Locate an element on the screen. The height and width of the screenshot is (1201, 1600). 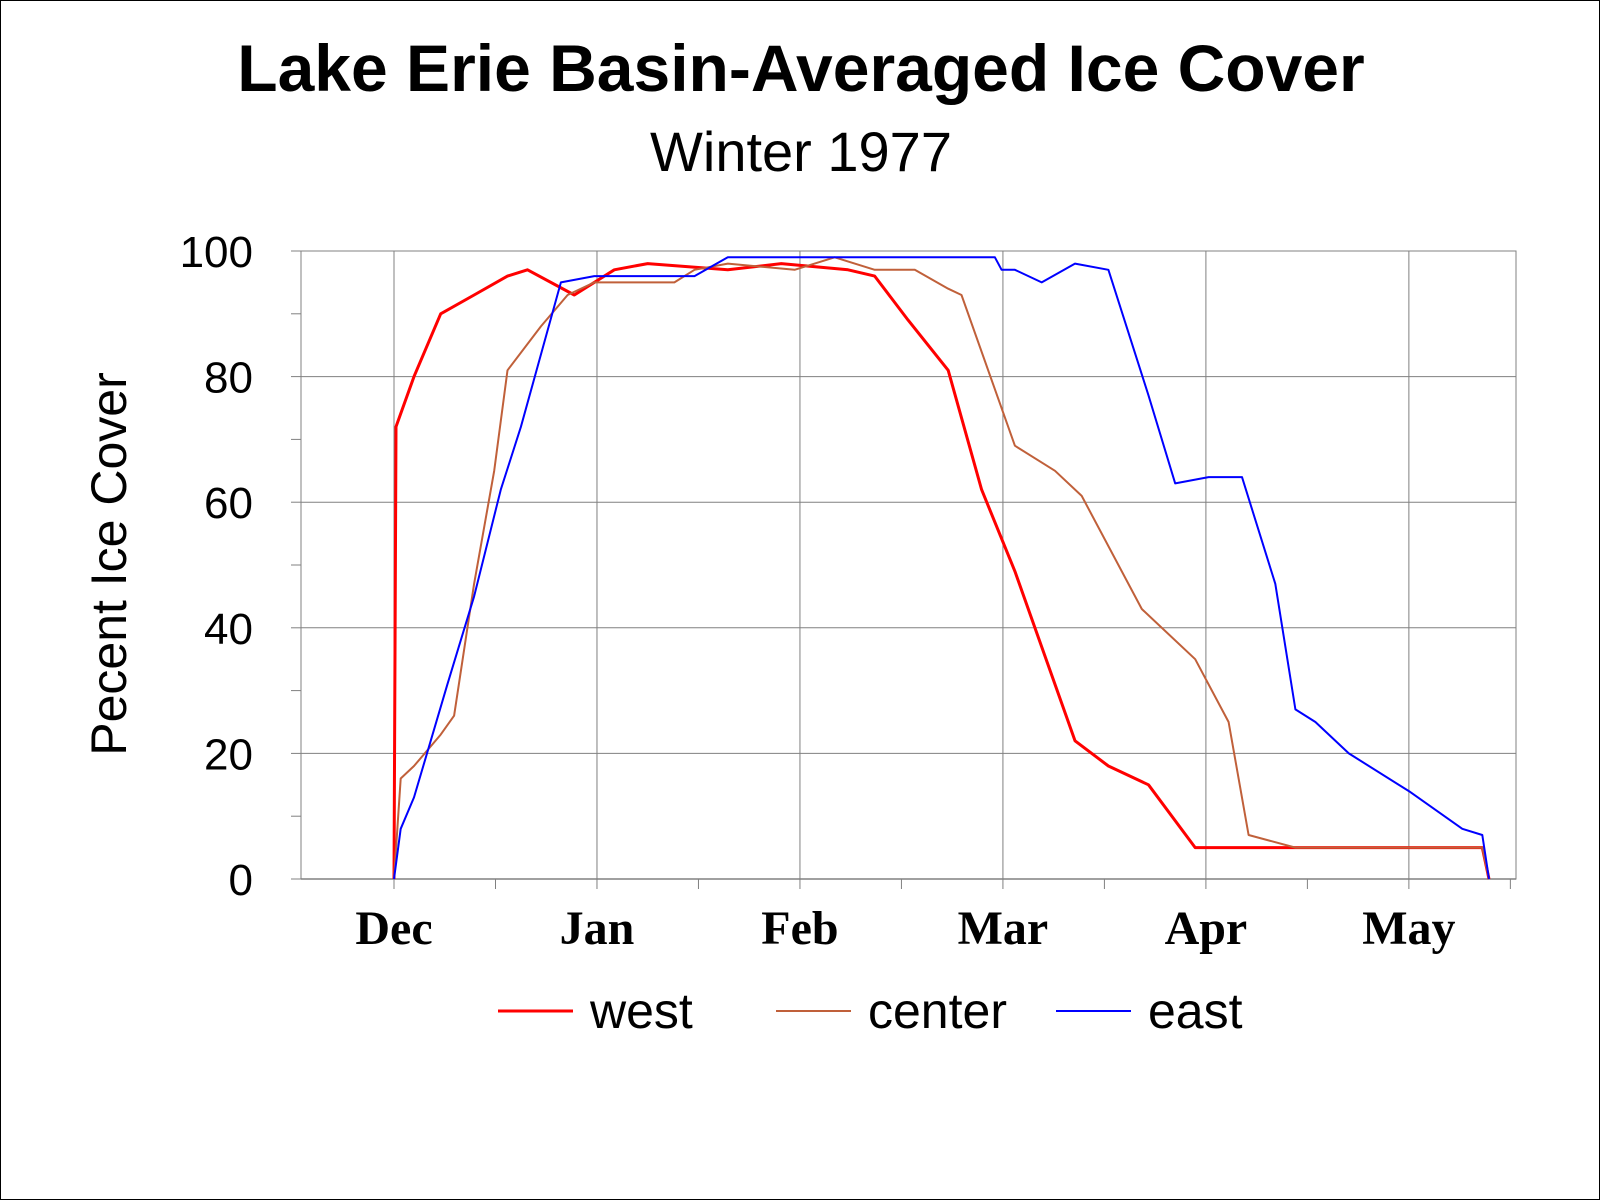
legend-label-center: center is located at coordinates (937, 1011).